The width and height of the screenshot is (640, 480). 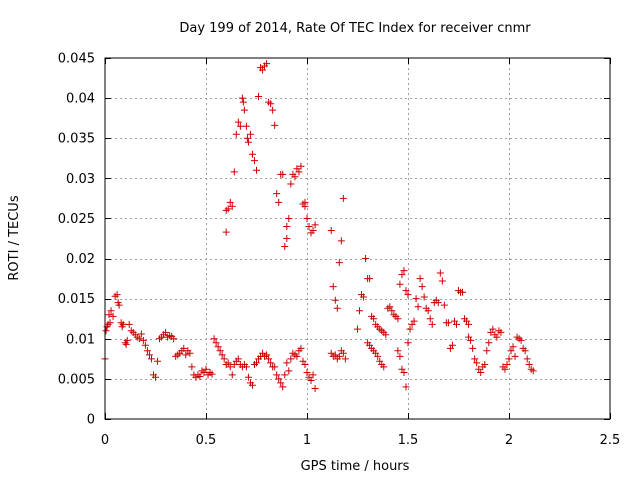 I want to click on y-tick-label: 0.045, so click(x=76, y=59).